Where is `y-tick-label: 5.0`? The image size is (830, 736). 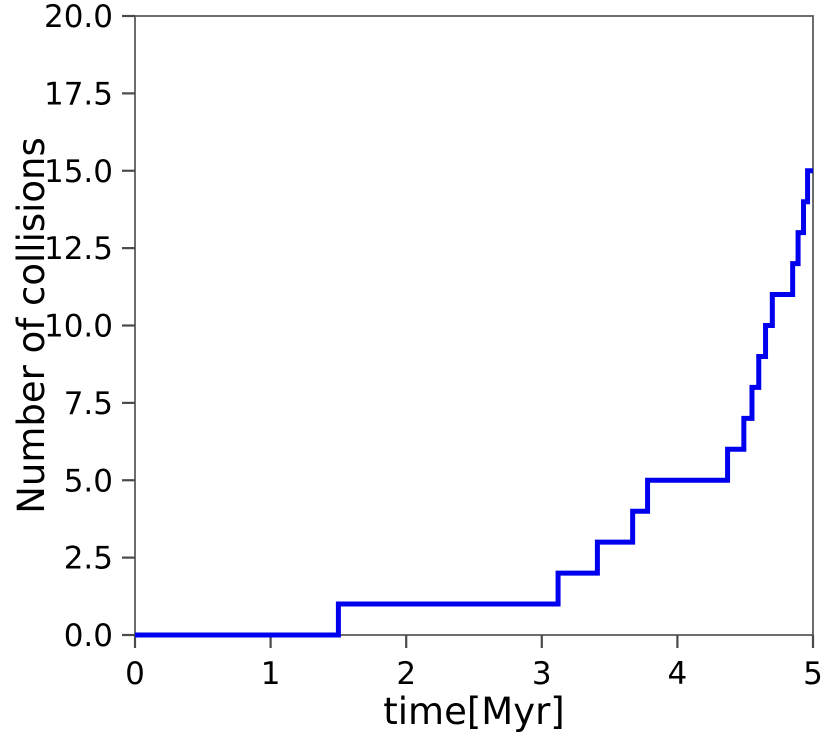 y-tick-label: 5.0 is located at coordinates (88, 481).